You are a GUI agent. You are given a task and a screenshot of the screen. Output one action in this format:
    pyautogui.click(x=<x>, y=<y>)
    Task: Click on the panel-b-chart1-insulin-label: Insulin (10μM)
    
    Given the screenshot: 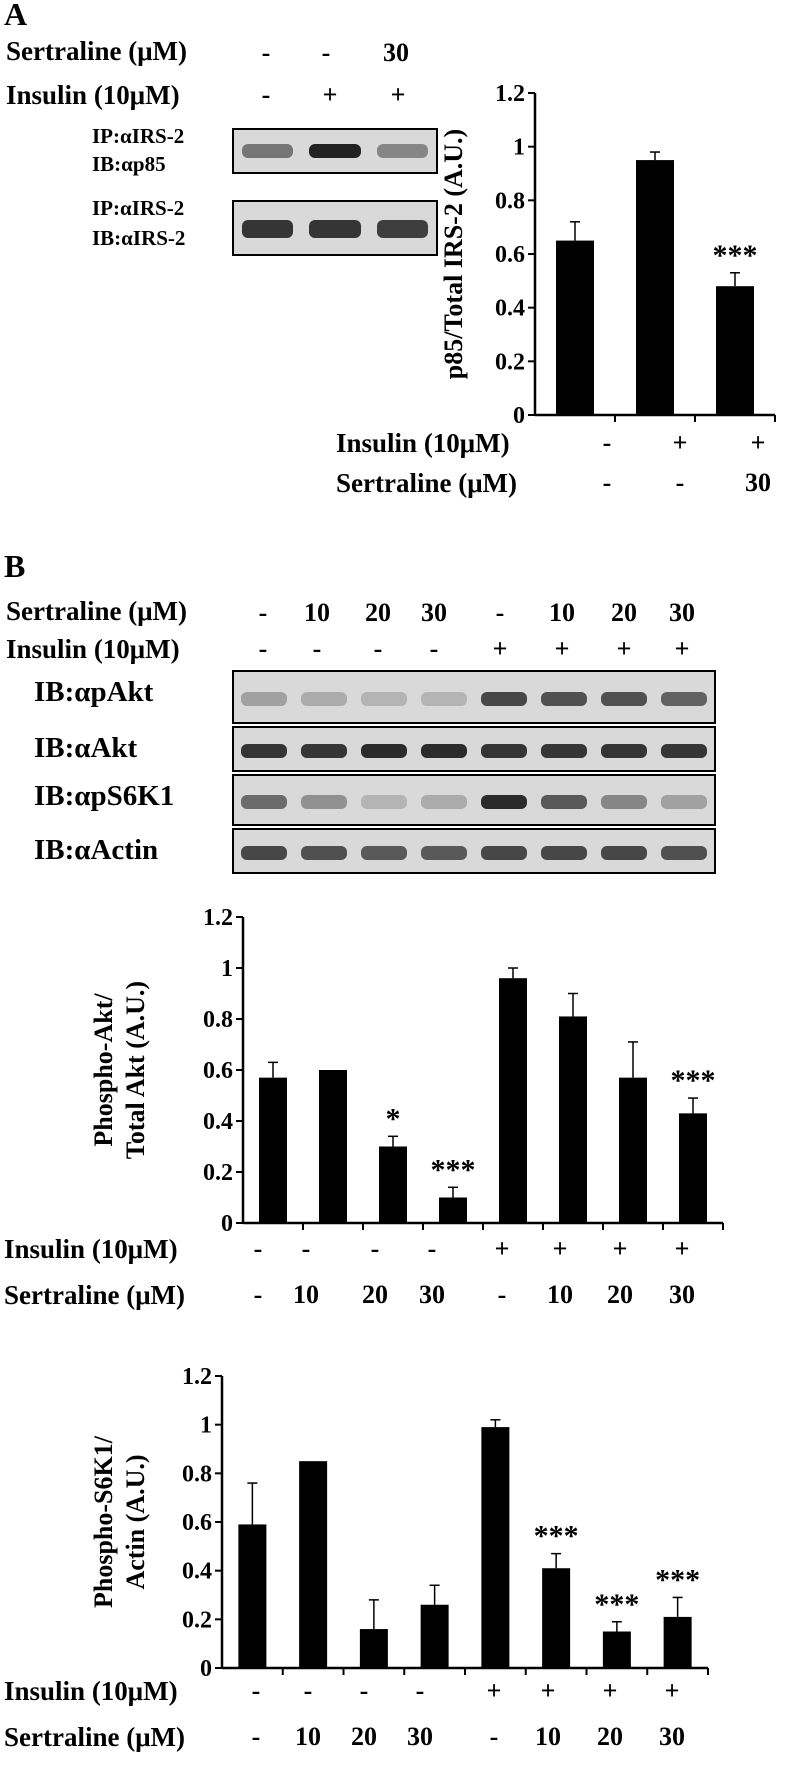 What is the action you would take?
    pyautogui.click(x=91, y=1249)
    